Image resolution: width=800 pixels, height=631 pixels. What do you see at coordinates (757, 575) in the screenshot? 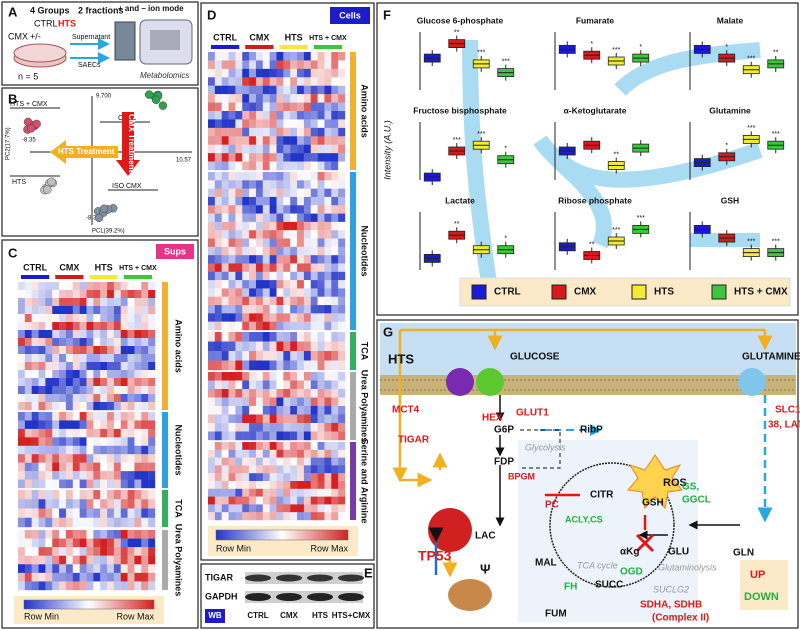
I see `pathway-label: UP` at bounding box center [757, 575].